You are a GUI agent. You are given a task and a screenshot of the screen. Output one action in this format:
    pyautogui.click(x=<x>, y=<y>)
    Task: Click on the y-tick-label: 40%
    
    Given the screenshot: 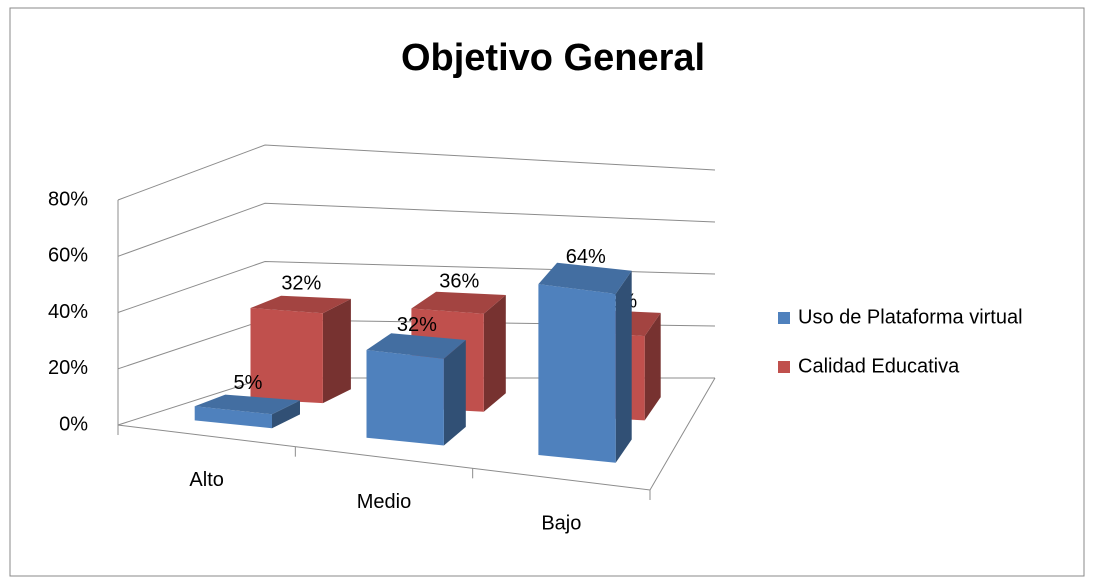 What is the action you would take?
    pyautogui.click(x=68, y=312)
    